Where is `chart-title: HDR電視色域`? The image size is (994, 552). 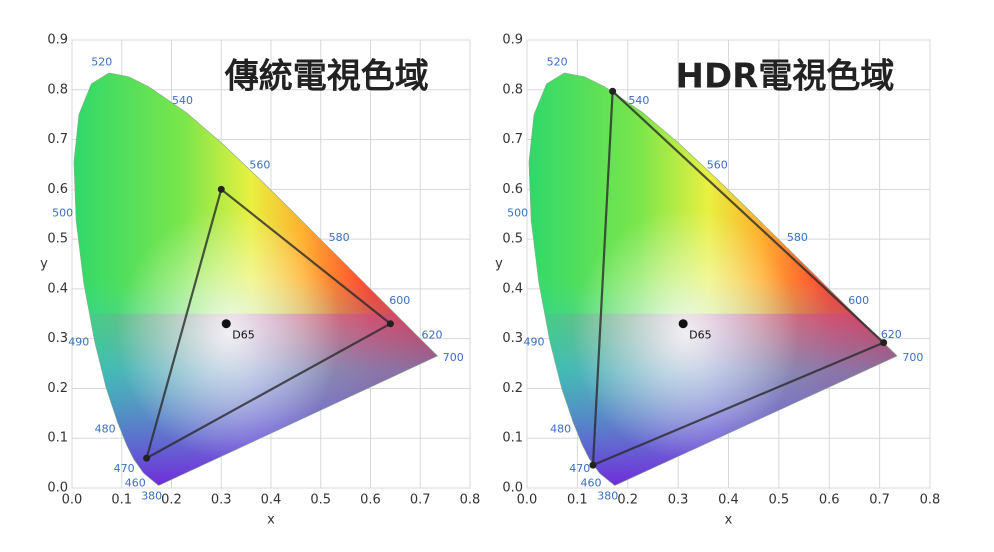
chart-title: HDR電視色域 is located at coordinates (784, 77).